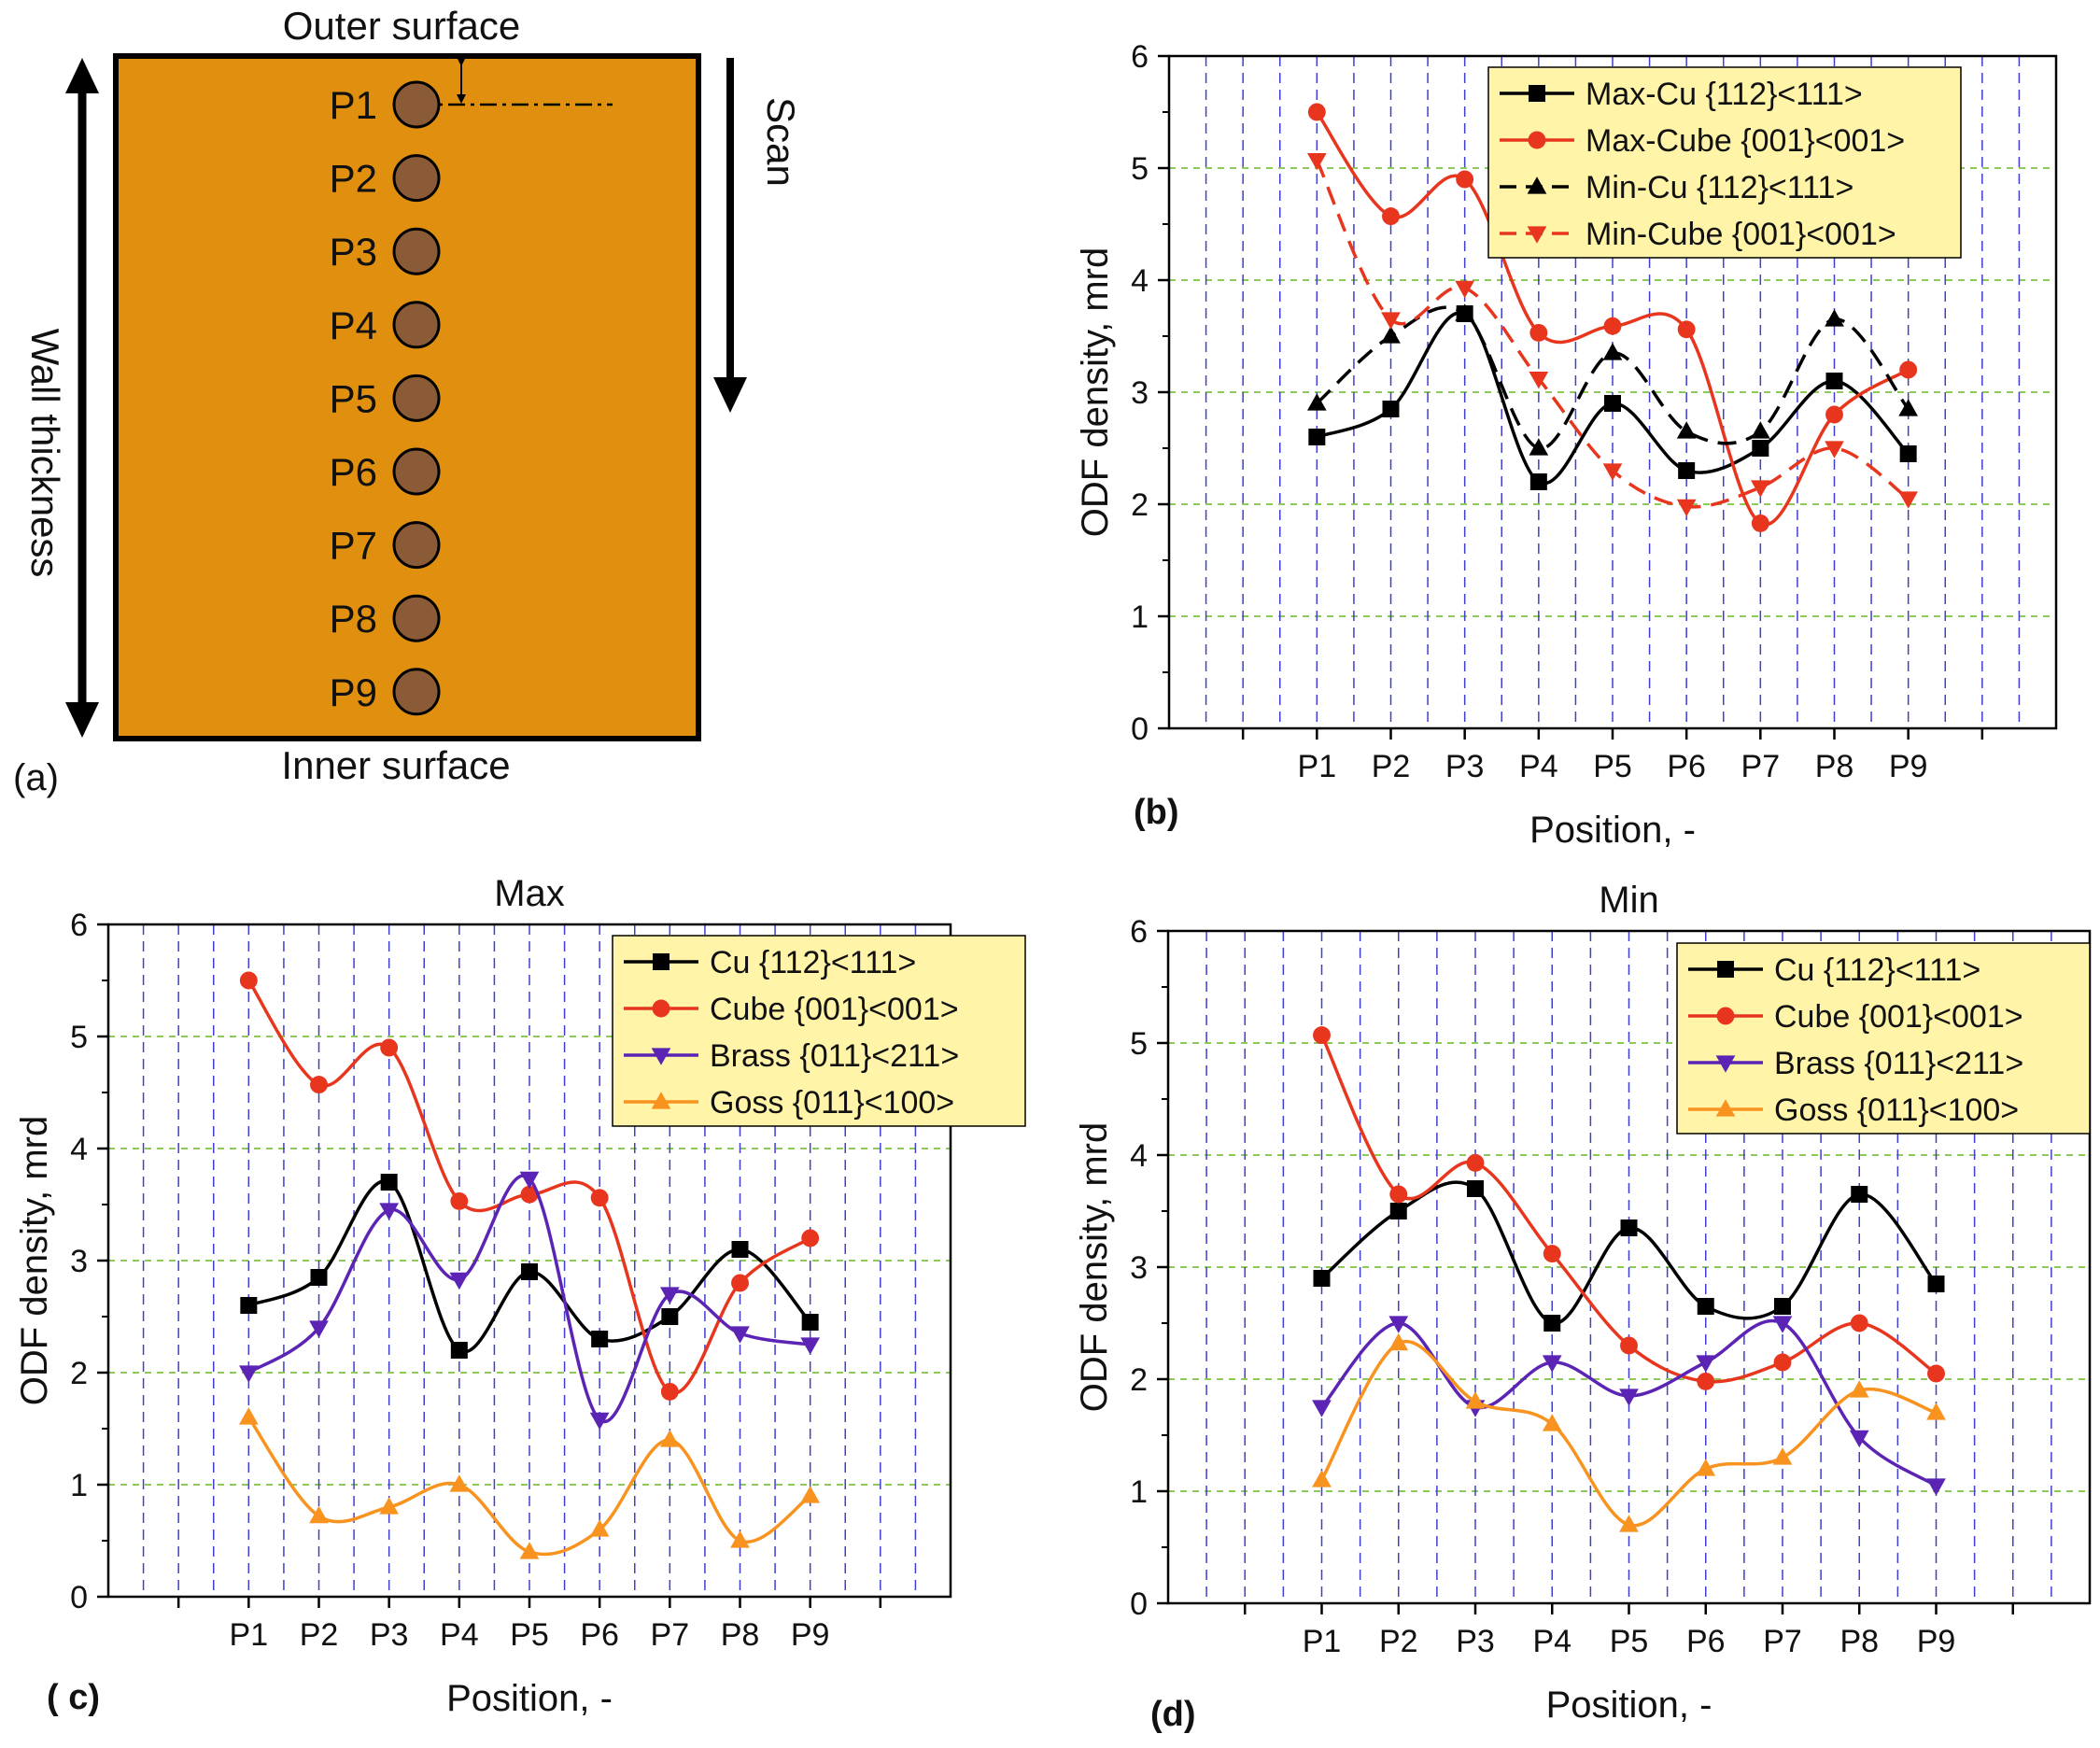 The height and width of the screenshot is (1748, 2100). What do you see at coordinates (82, 398) in the screenshot?
I see `wall-thickness-arrow` at bounding box center [82, 398].